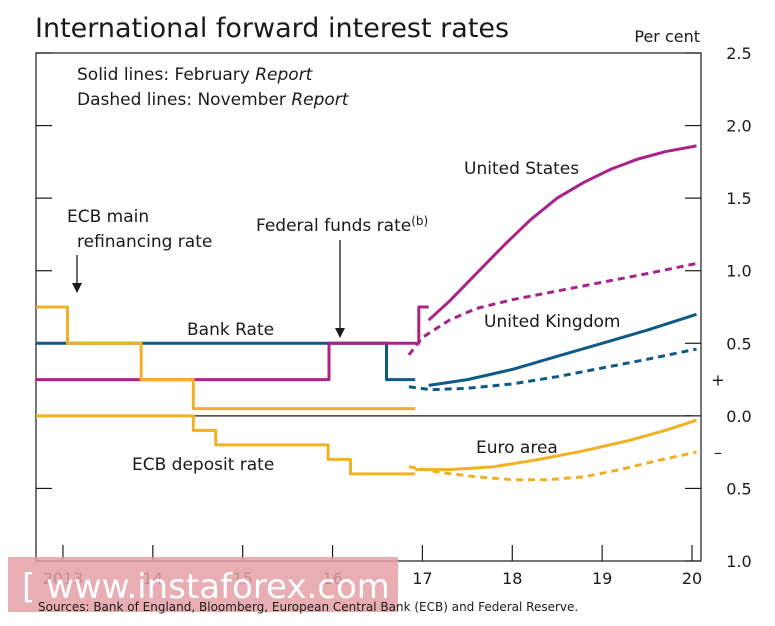 This screenshot has height=626, width=775. What do you see at coordinates (552, 369) in the screenshot?
I see `series-united-kingdom-nov` at bounding box center [552, 369].